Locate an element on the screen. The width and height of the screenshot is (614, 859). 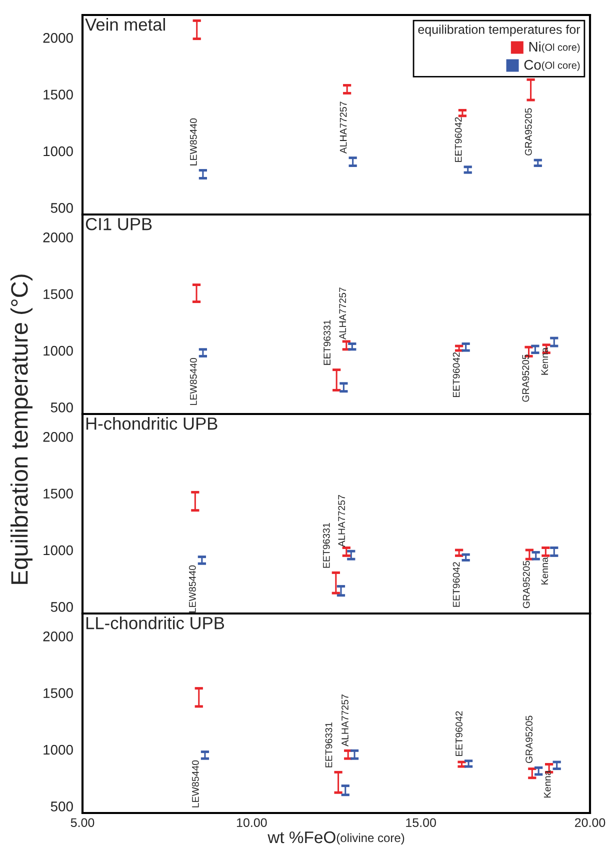
legend-title: equilibration temperatures for is located at coordinates (499, 30).